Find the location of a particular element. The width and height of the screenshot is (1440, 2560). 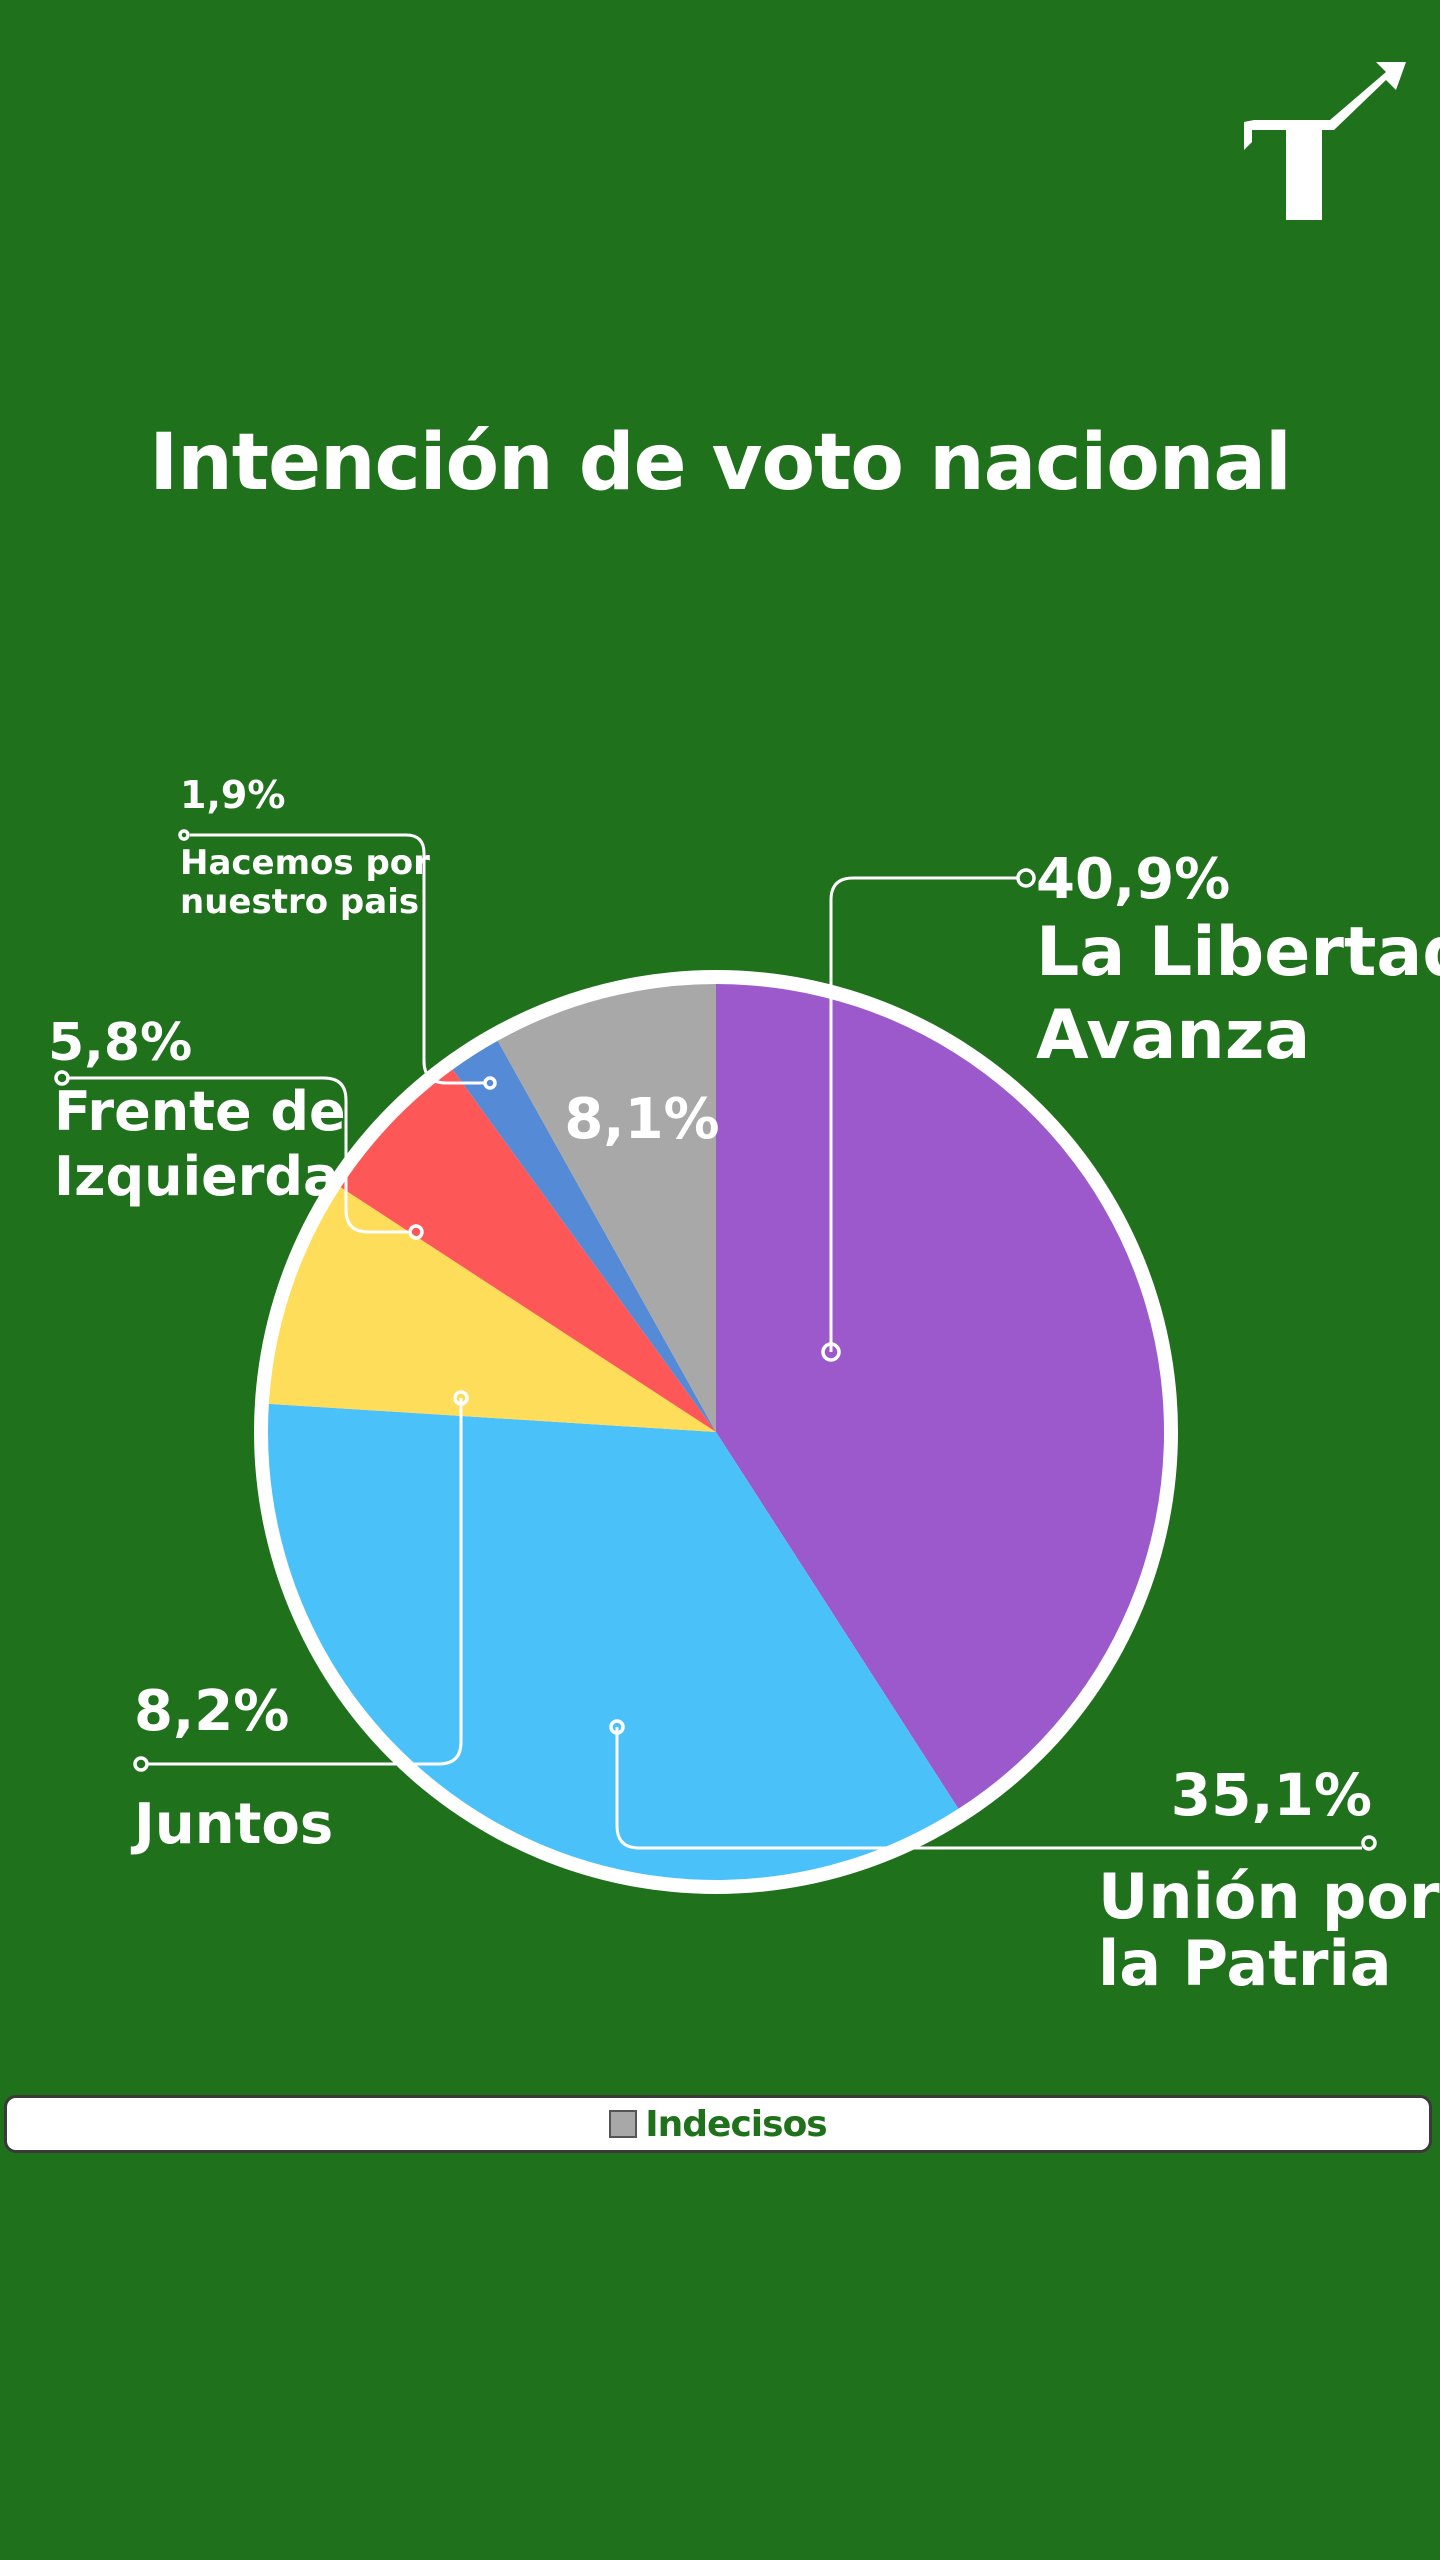

value-label-juntos: 8,2% is located at coordinates (211, 1711).